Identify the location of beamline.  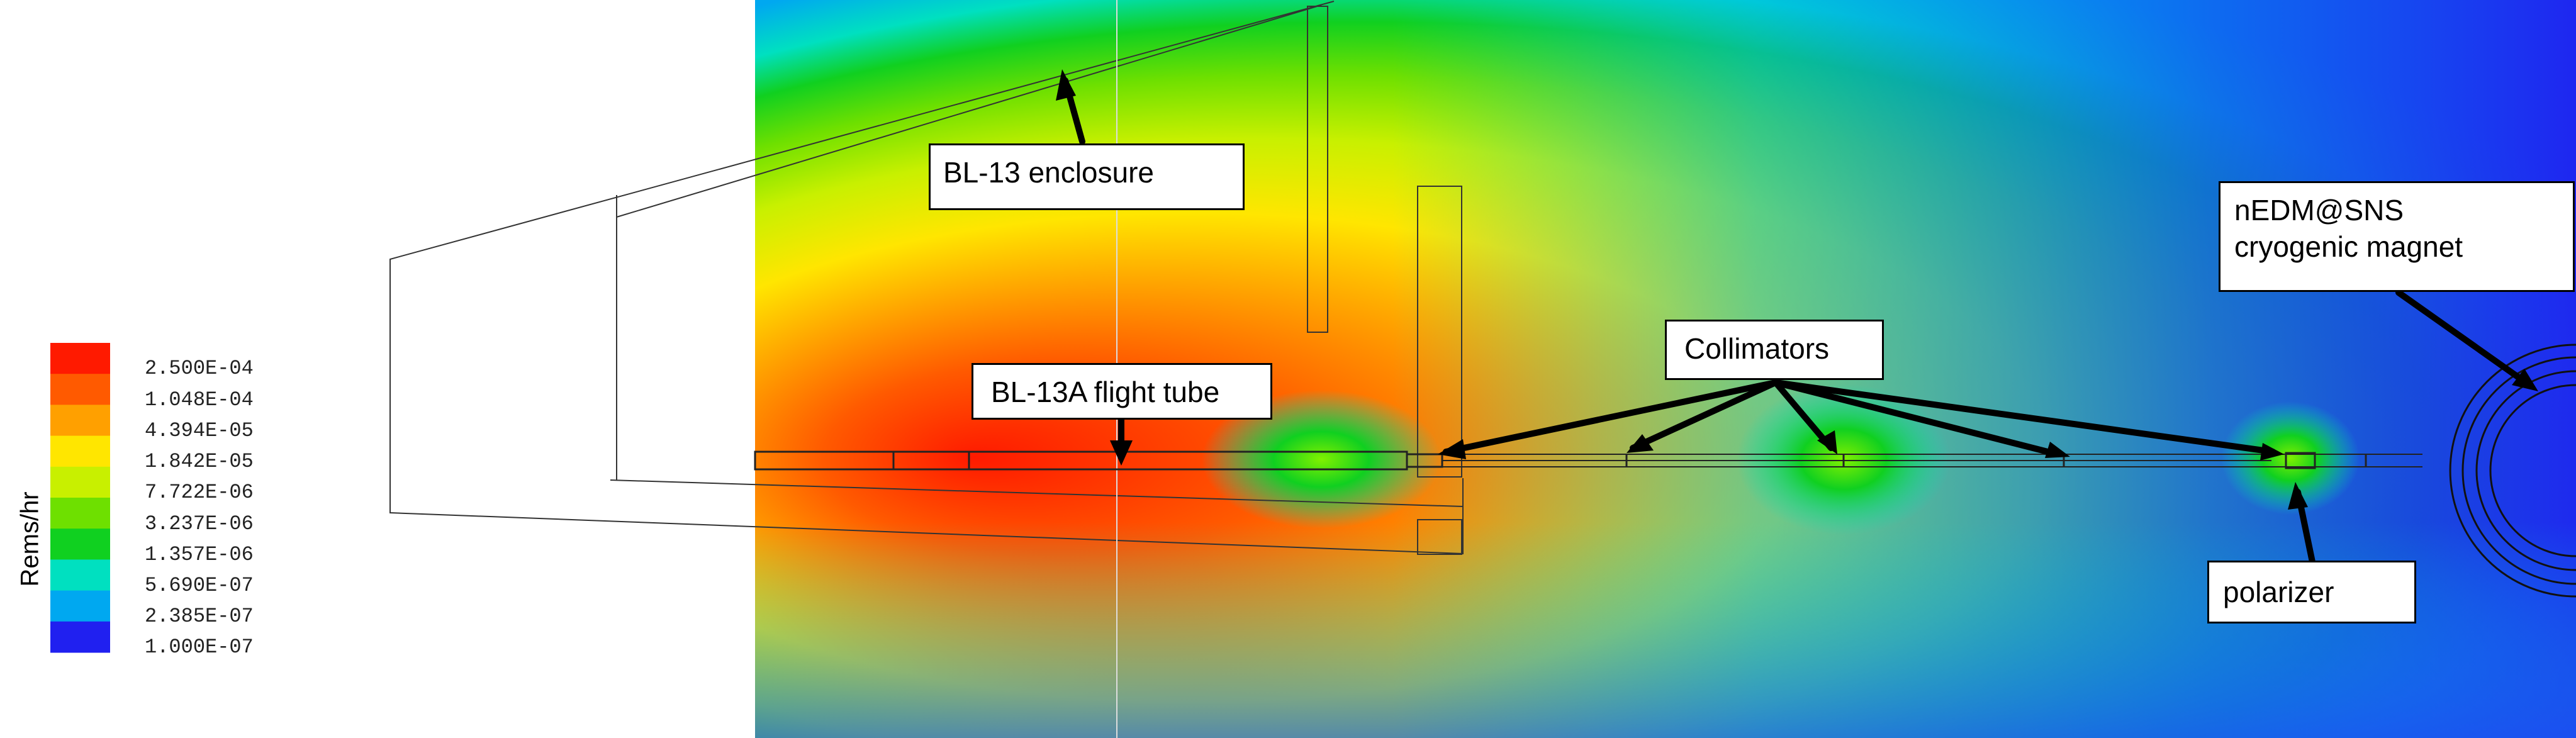
(1588, 460).